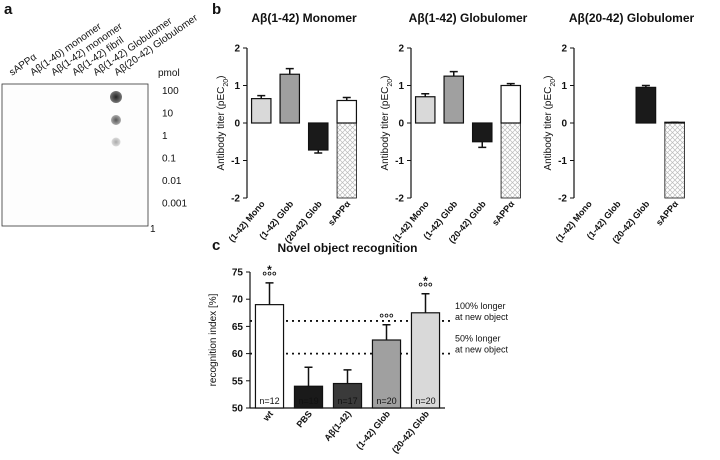 This screenshot has height=460, width=720. What do you see at coordinates (238, 381) in the screenshot?
I see `y-tick-label: 55` at bounding box center [238, 381].